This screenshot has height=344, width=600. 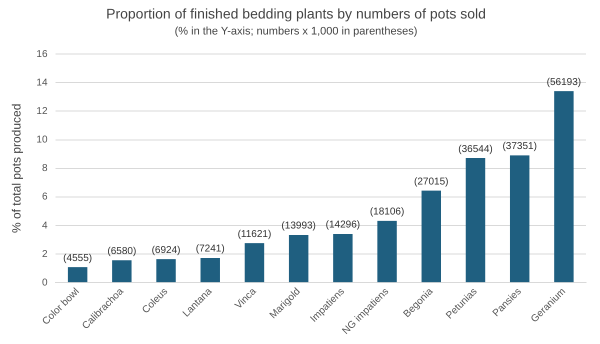 I want to click on y-tick-label: 12, so click(x=42, y=111).